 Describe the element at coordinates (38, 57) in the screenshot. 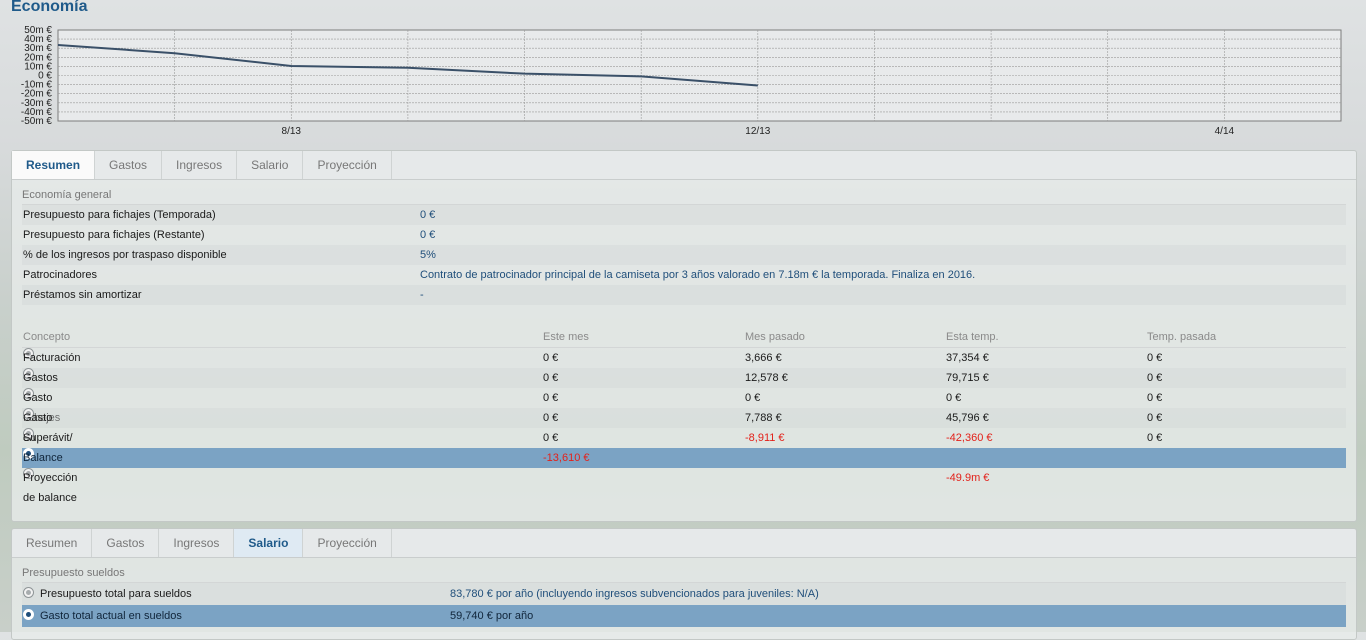

I see `y-tick-label: 20m €` at that location.